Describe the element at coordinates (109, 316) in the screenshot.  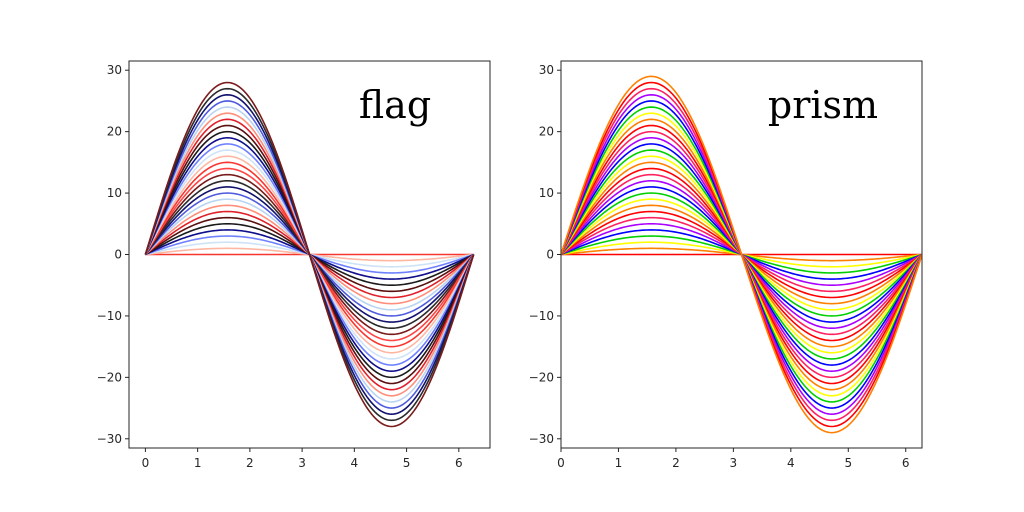
I see `flag-y-tick-label: −10` at that location.